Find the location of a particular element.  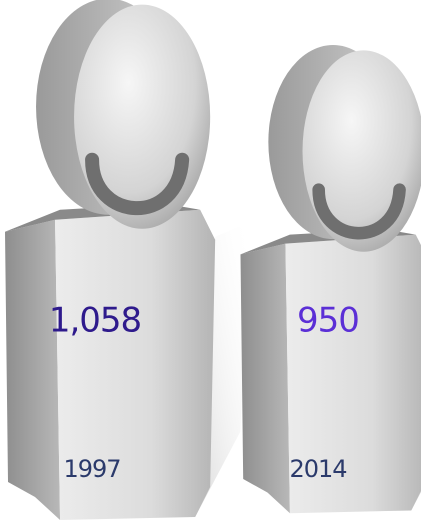

year-label: 2014 is located at coordinates (317, 469).